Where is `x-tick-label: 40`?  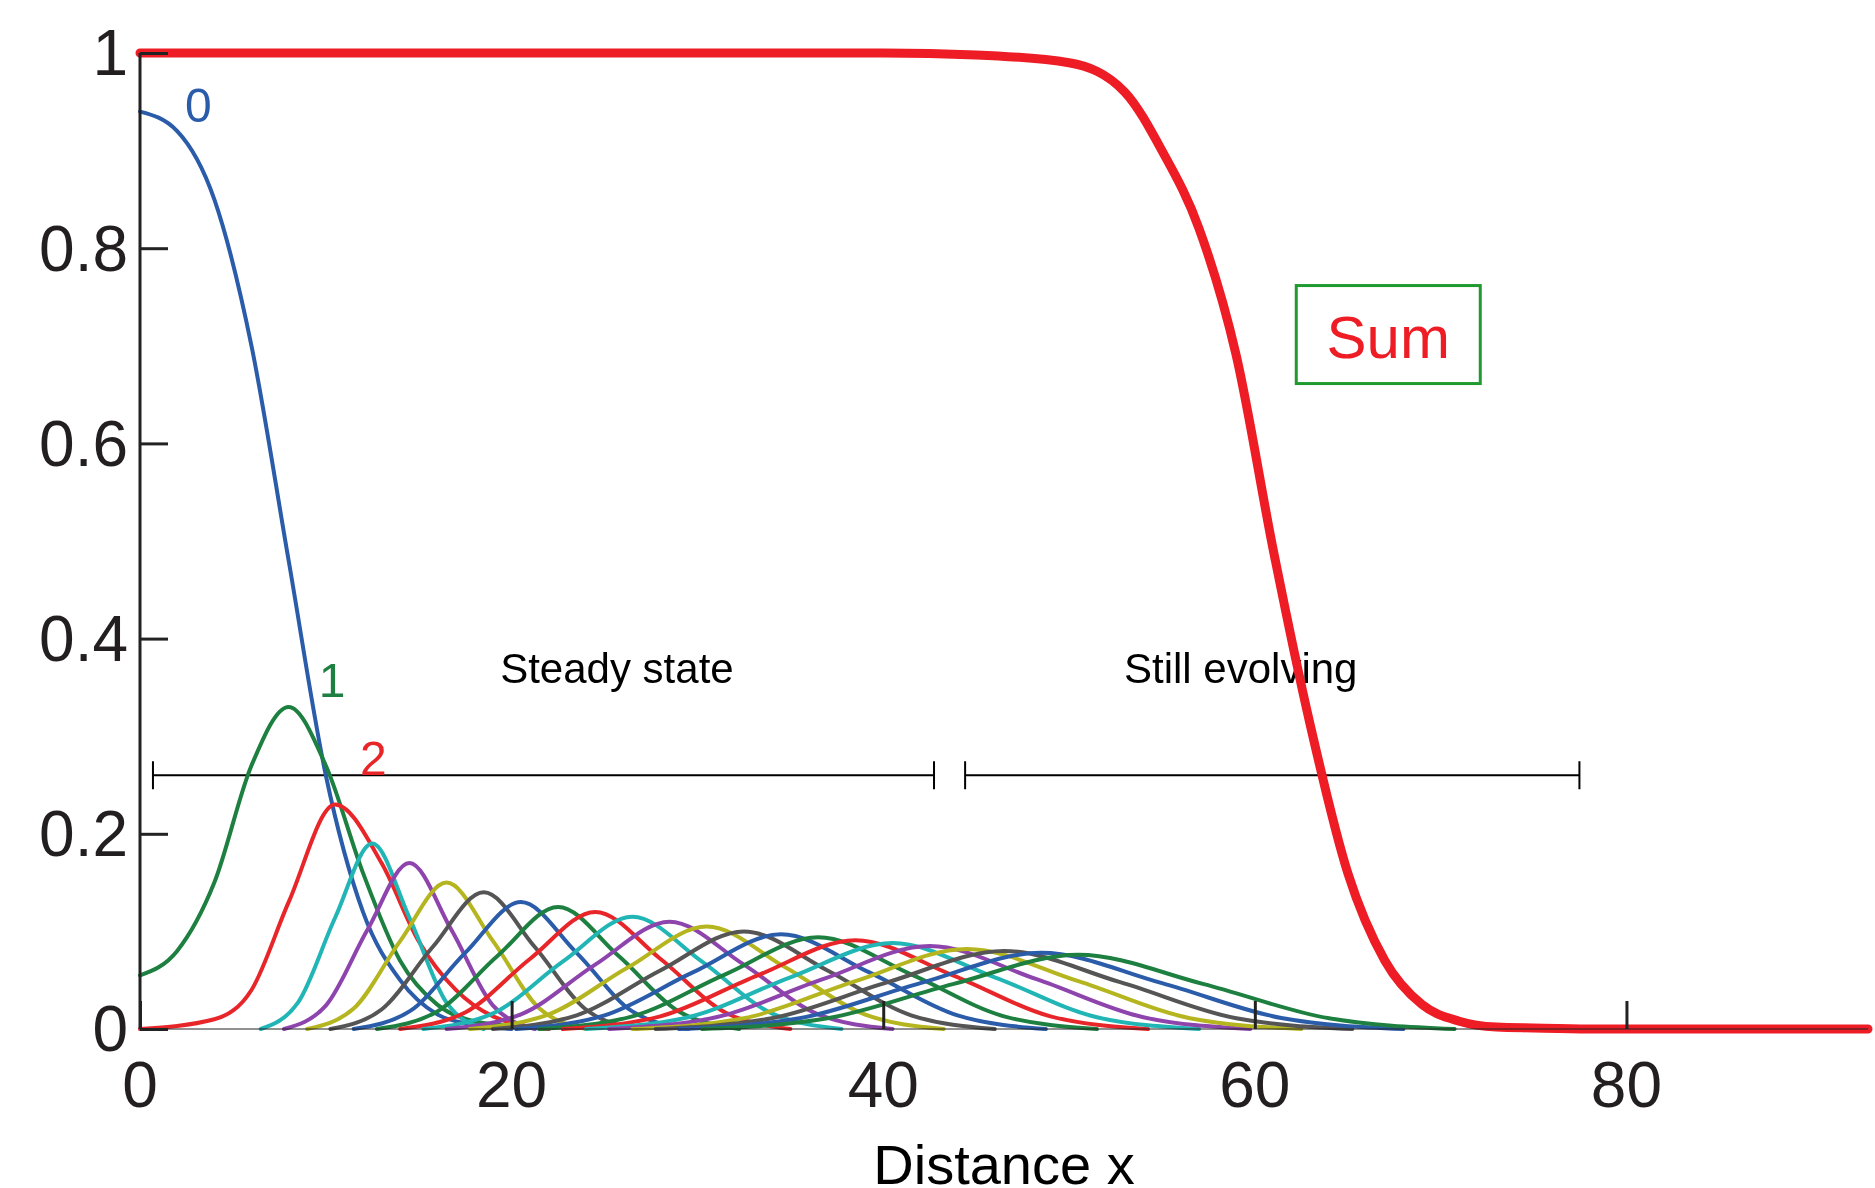
x-tick-label: 40 is located at coordinates (883, 1085).